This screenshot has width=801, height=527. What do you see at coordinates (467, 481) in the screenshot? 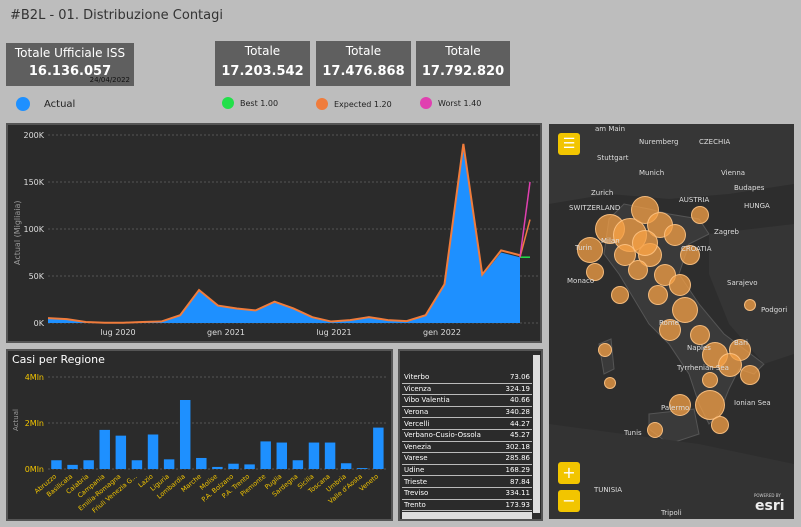
I see `table-row: Trieste 87.84` at bounding box center [467, 481].